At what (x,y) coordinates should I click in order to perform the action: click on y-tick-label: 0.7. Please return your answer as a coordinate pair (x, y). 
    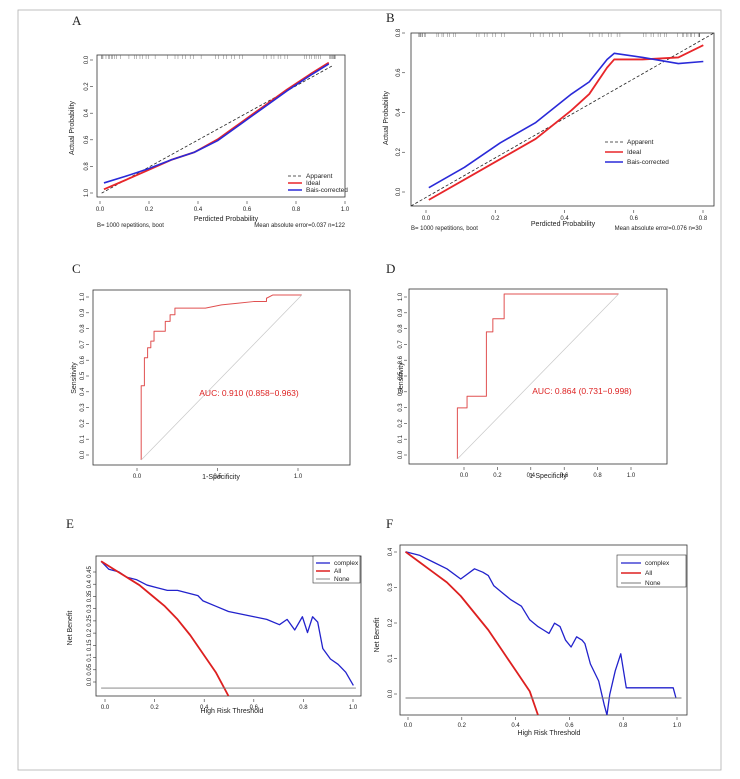
    Looking at the image, I should click on (83, 344).